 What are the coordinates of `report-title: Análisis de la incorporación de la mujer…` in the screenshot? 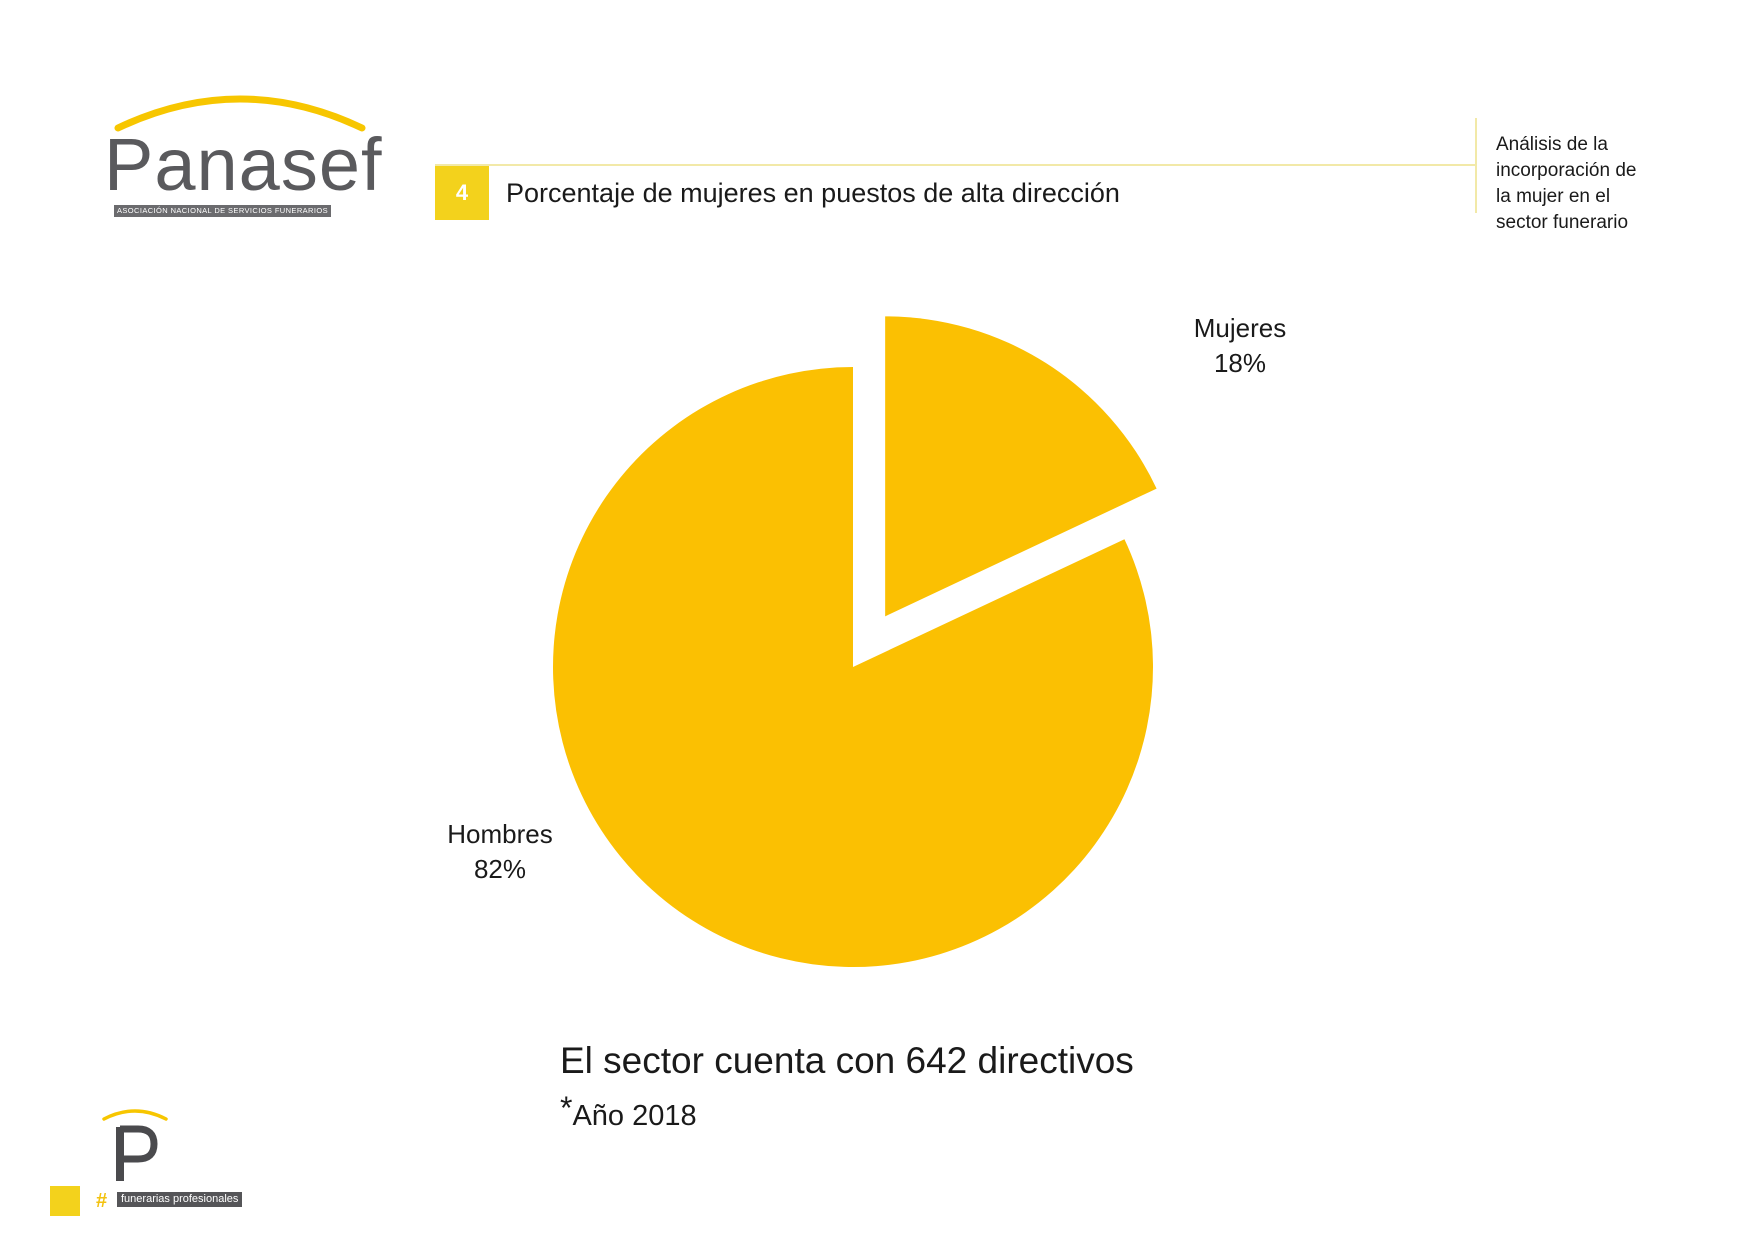 It's located at (1596, 184).